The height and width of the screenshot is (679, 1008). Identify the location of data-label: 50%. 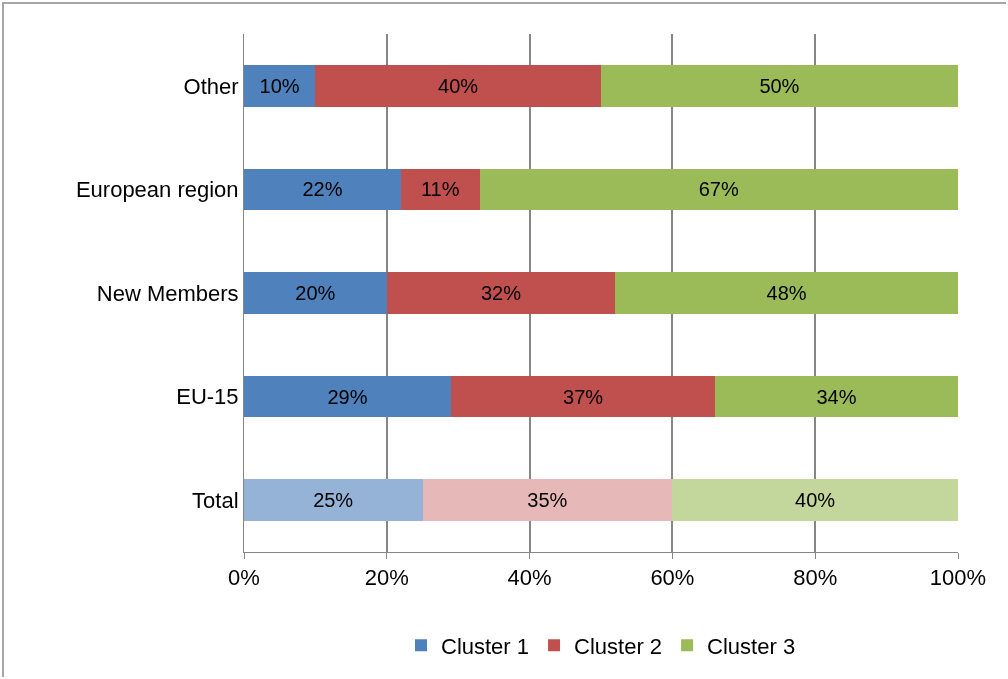
(779, 85).